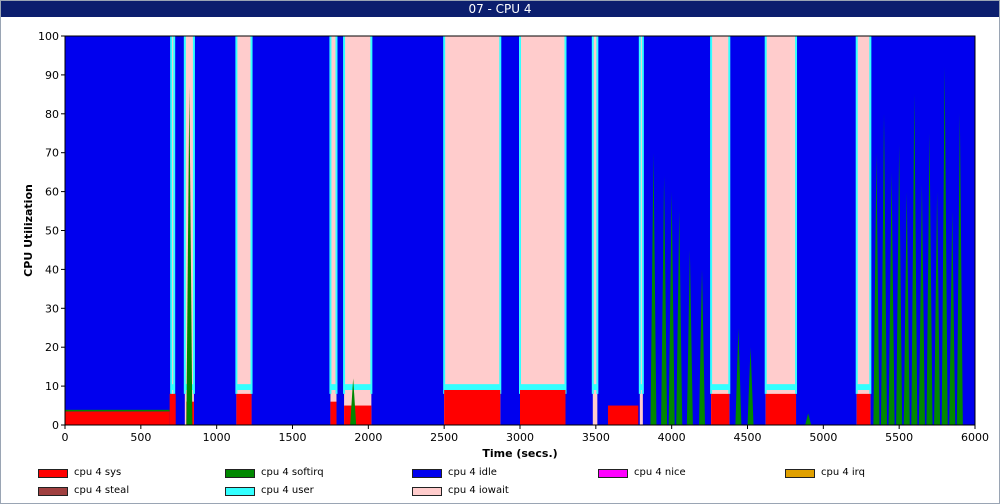 The width and height of the screenshot is (1000, 504). What do you see at coordinates (444, 437) in the screenshot?
I see `x-tick-label: 2500` at bounding box center [444, 437].